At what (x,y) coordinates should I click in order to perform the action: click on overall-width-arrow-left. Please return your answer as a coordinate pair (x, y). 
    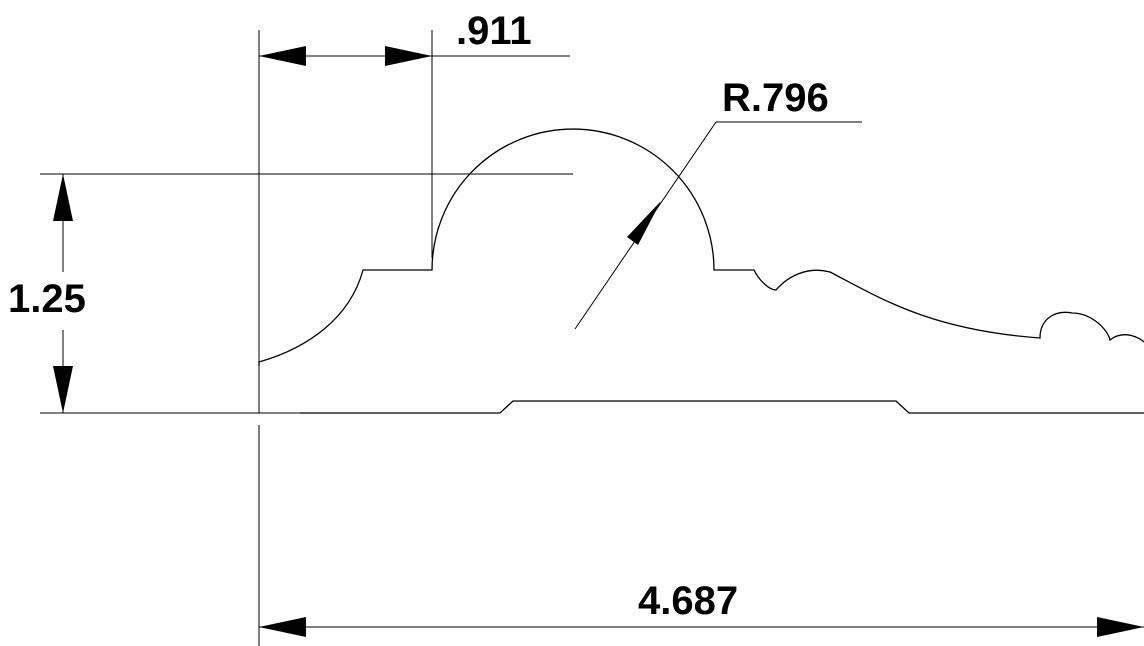
    Looking at the image, I should click on (282, 627).